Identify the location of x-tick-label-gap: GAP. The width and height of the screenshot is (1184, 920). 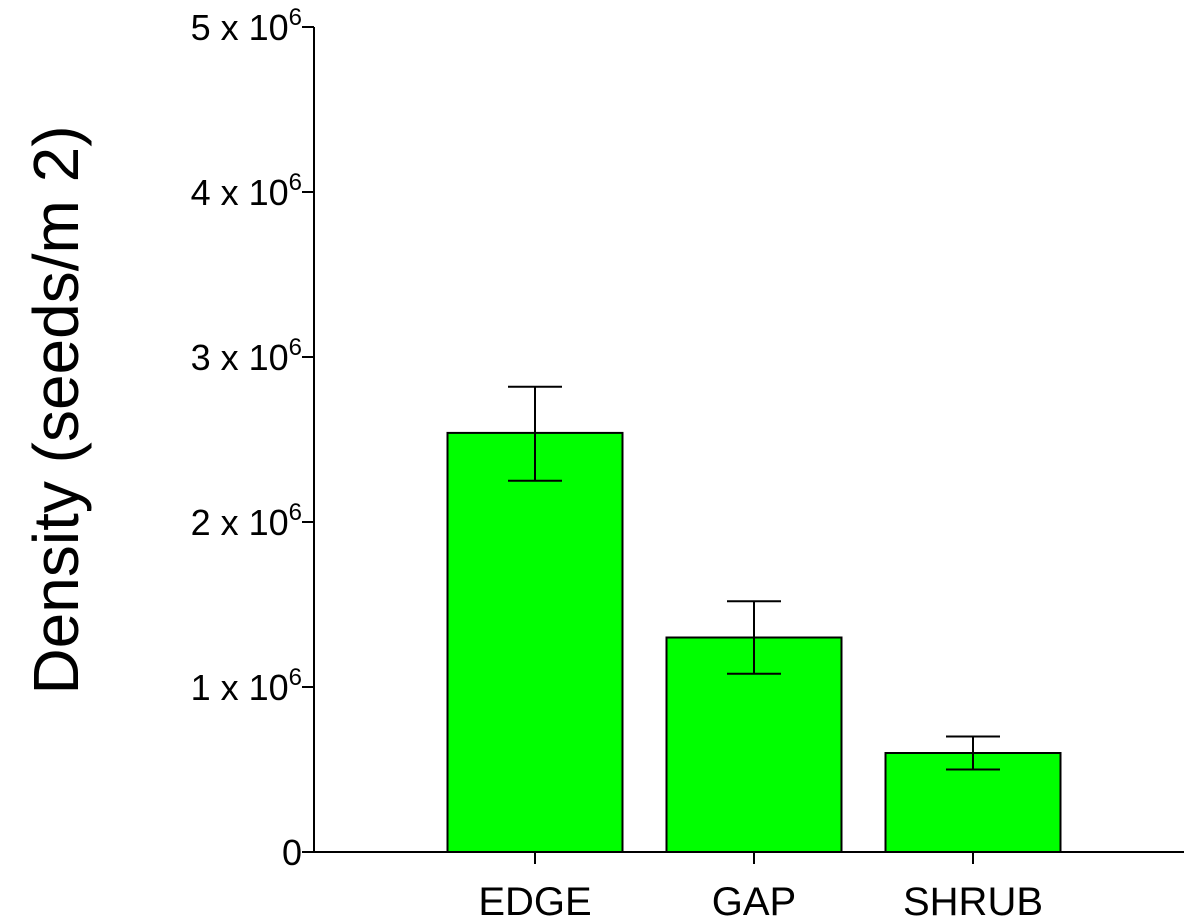
(754, 900).